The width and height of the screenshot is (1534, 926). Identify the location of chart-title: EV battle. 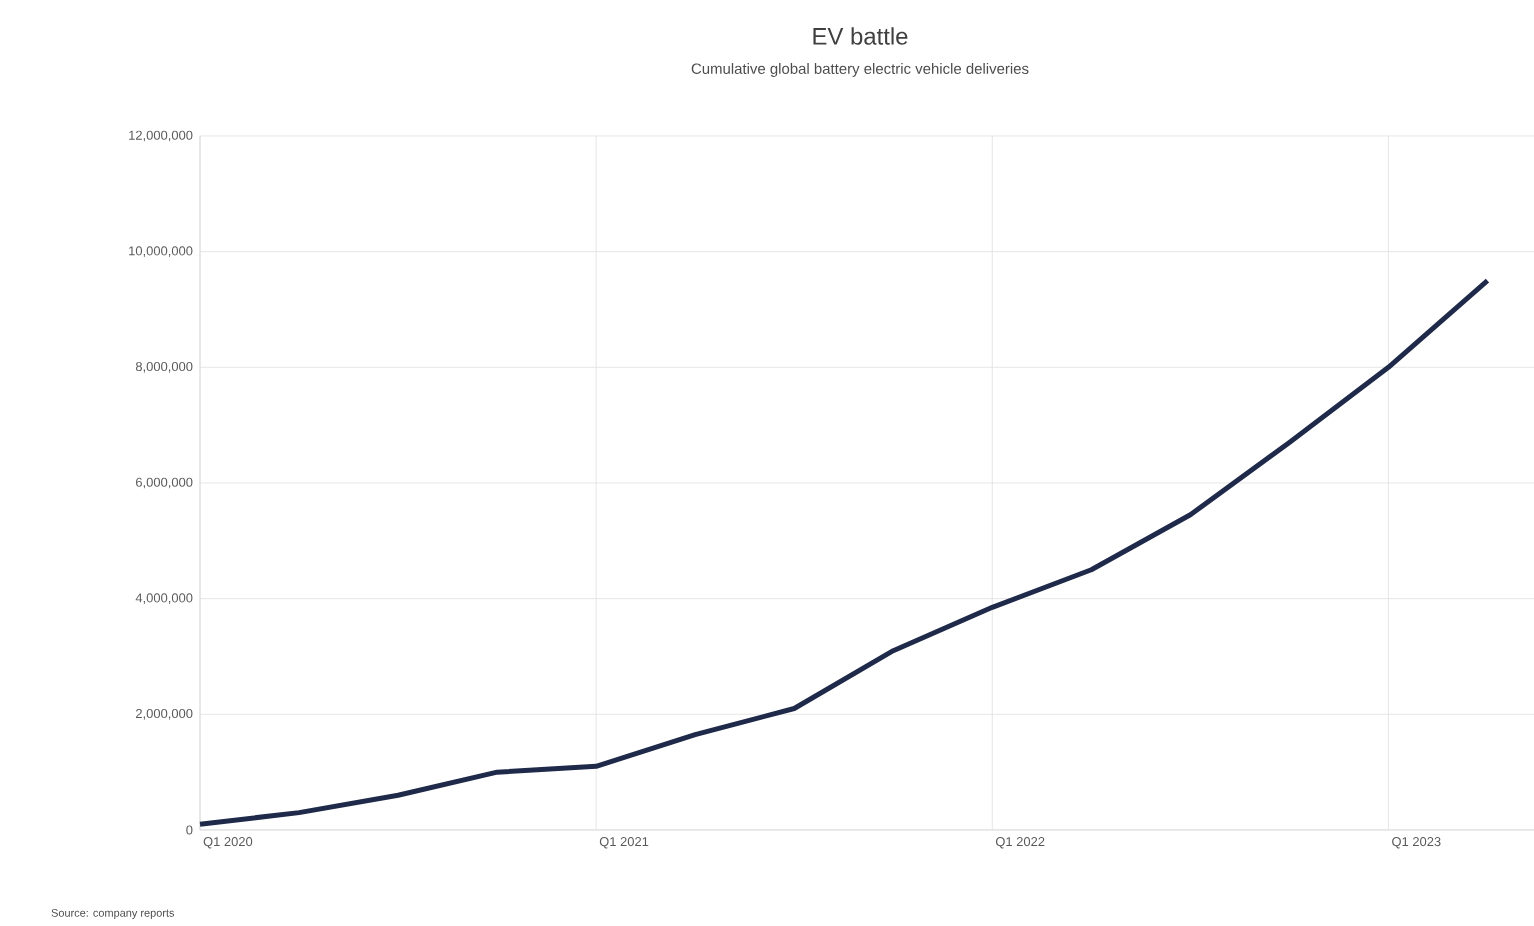
(860, 36).